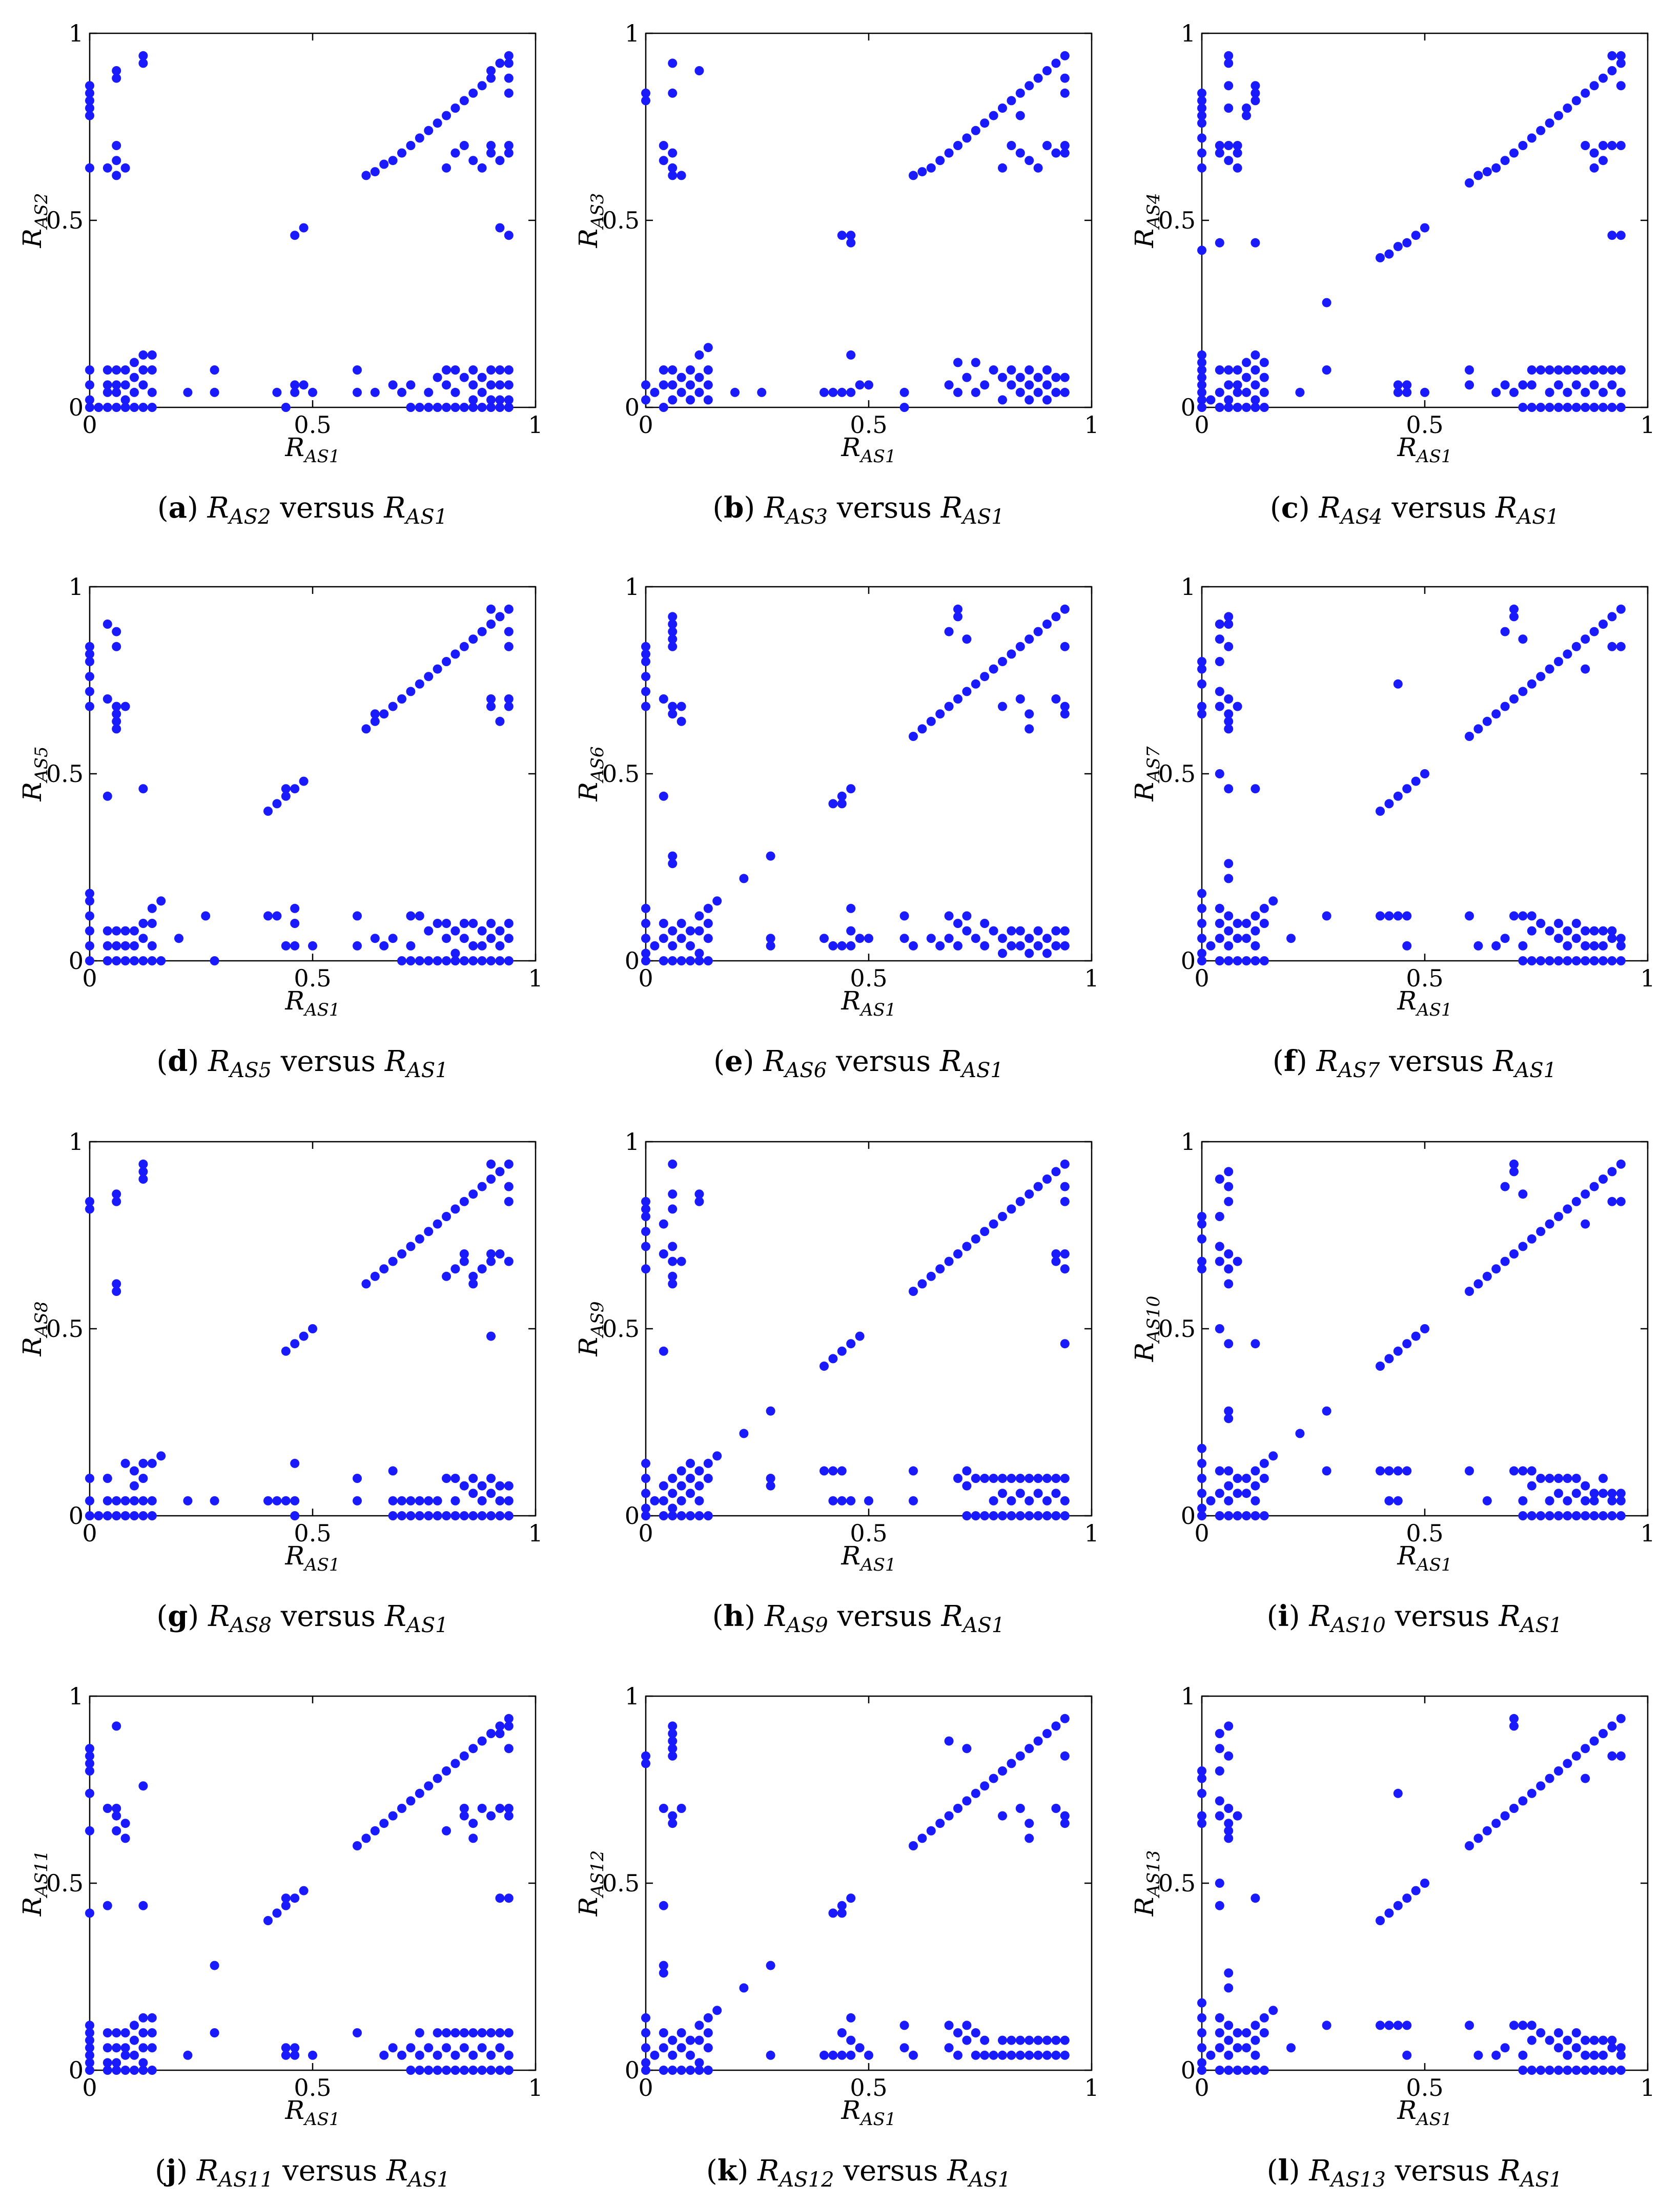 This screenshot has width=1680, height=2205. What do you see at coordinates (244, 2180) in the screenshot?
I see `caption-y-sub: AS11` at bounding box center [244, 2180].